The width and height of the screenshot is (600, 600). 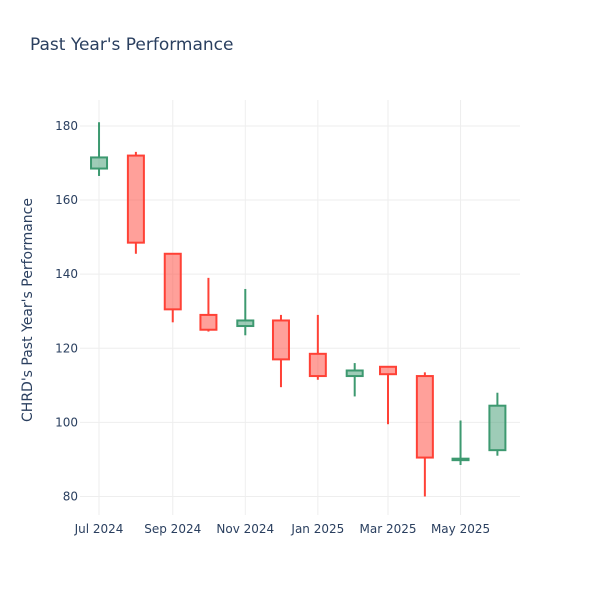 What do you see at coordinates (66, 348) in the screenshot?
I see `y-tick-label-2: 120` at bounding box center [66, 348].